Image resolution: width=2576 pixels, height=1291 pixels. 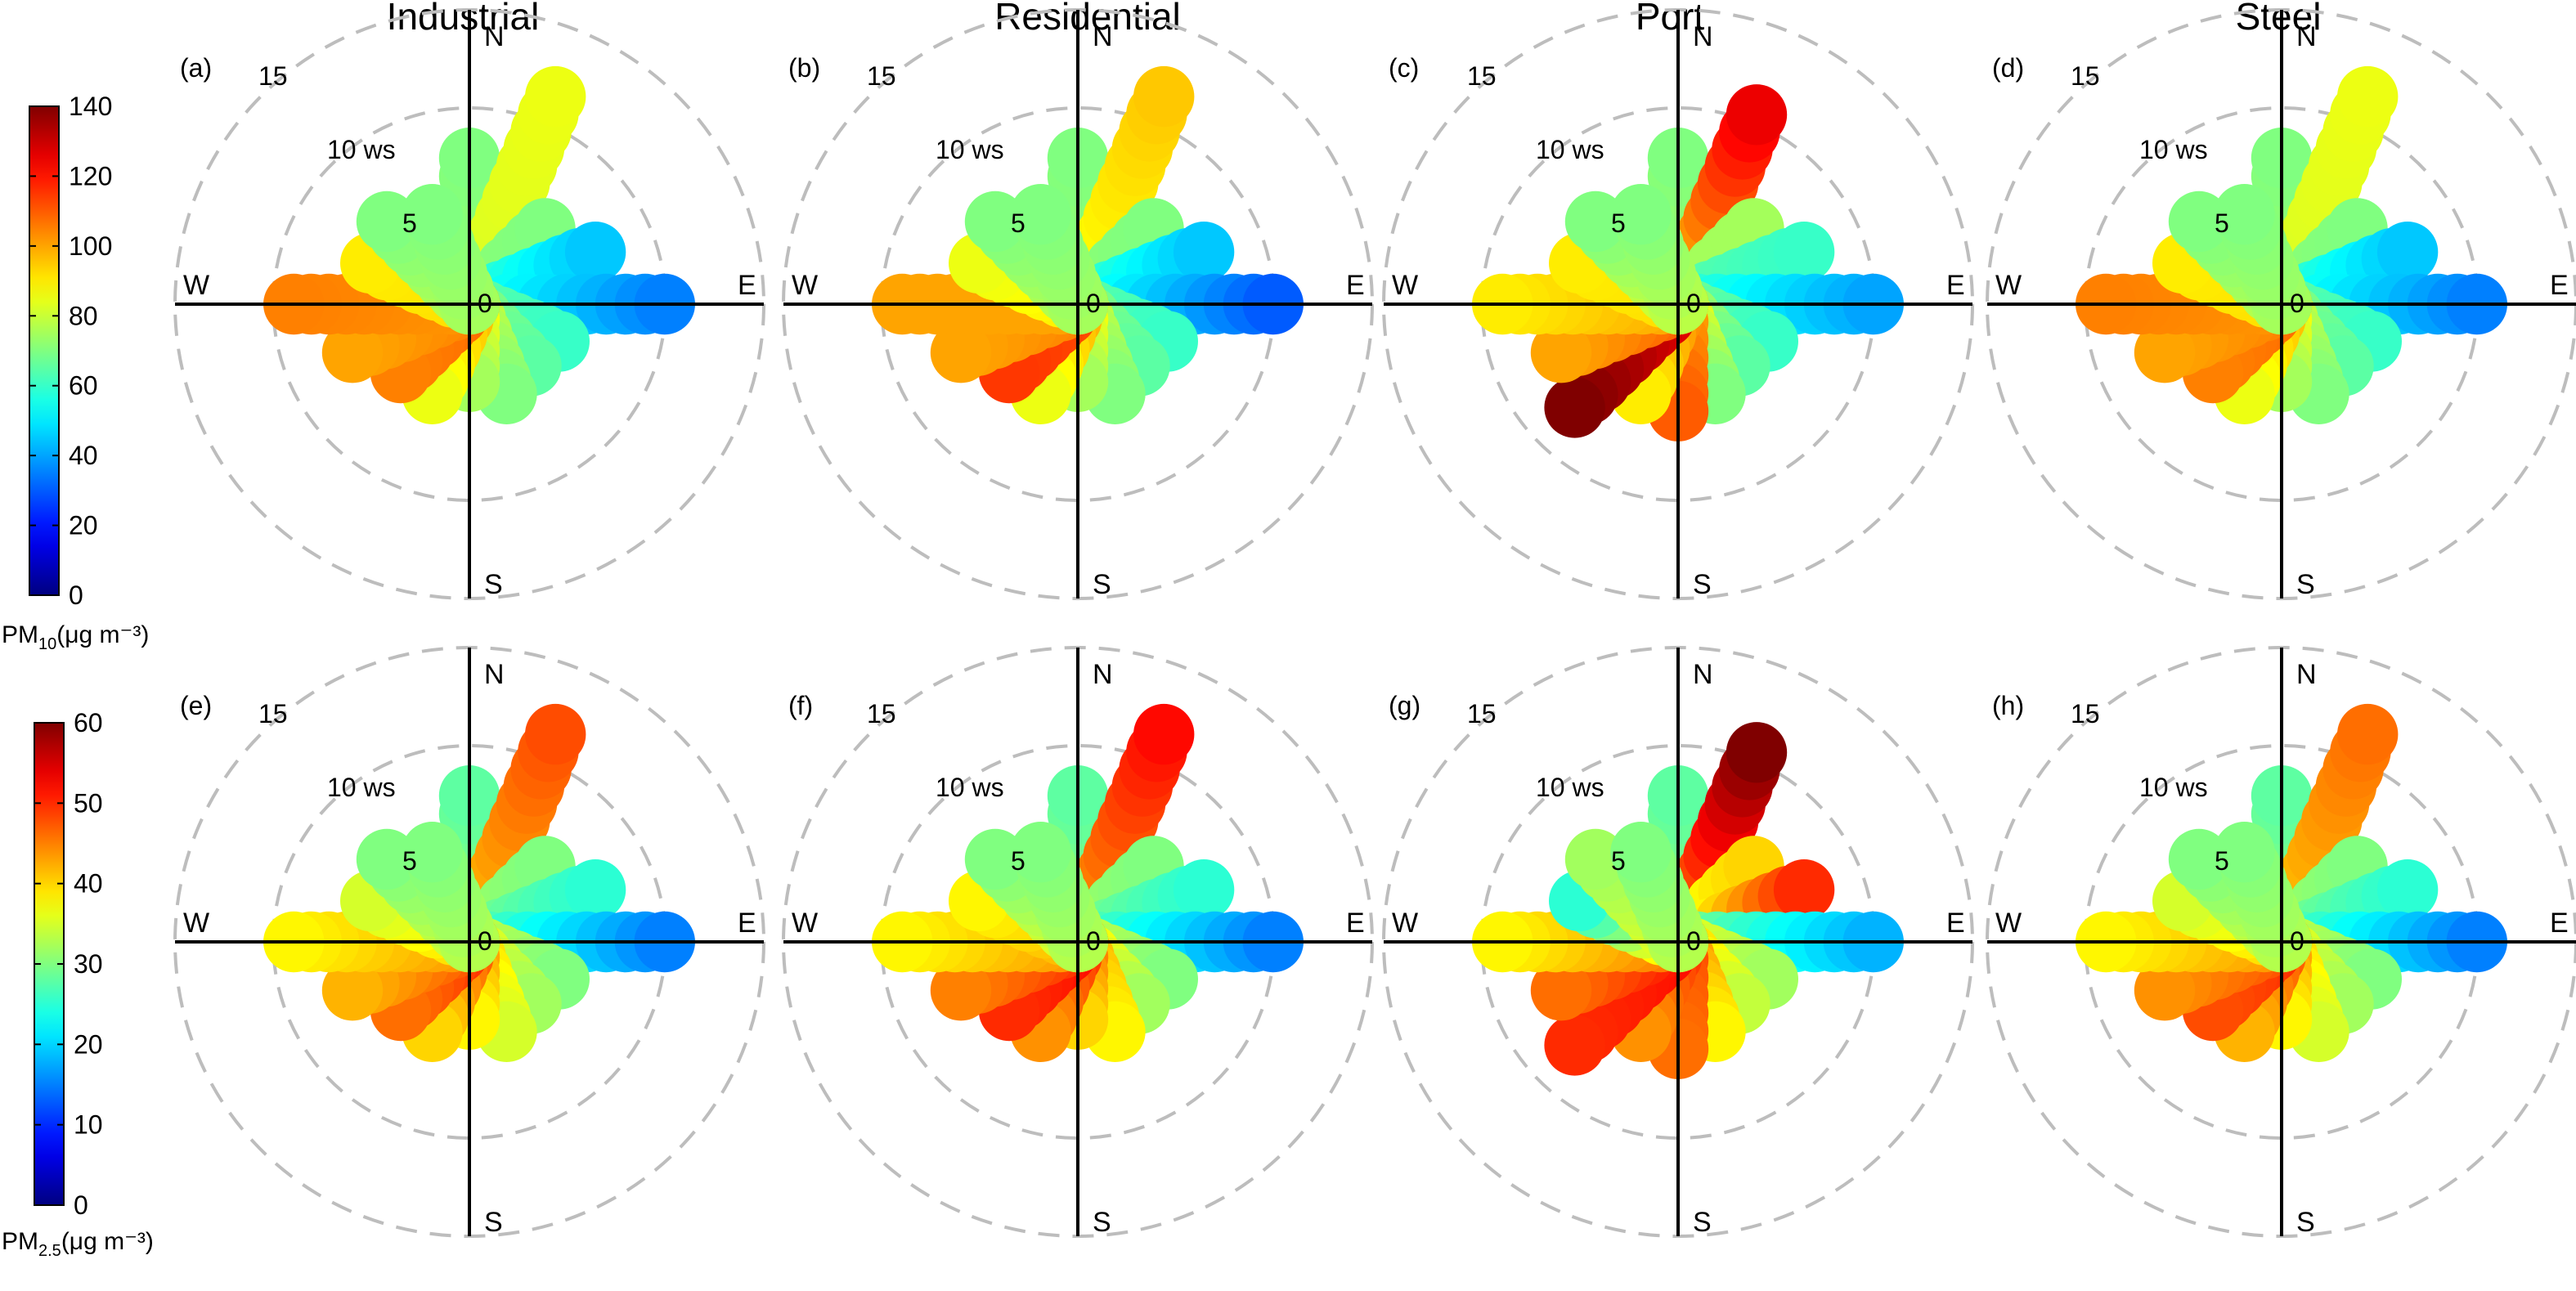 What do you see at coordinates (1678, 304) in the screenshot?
I see `polar-panel-port-pm10: N S W E 0 5 10 ws 15 (c)` at bounding box center [1678, 304].